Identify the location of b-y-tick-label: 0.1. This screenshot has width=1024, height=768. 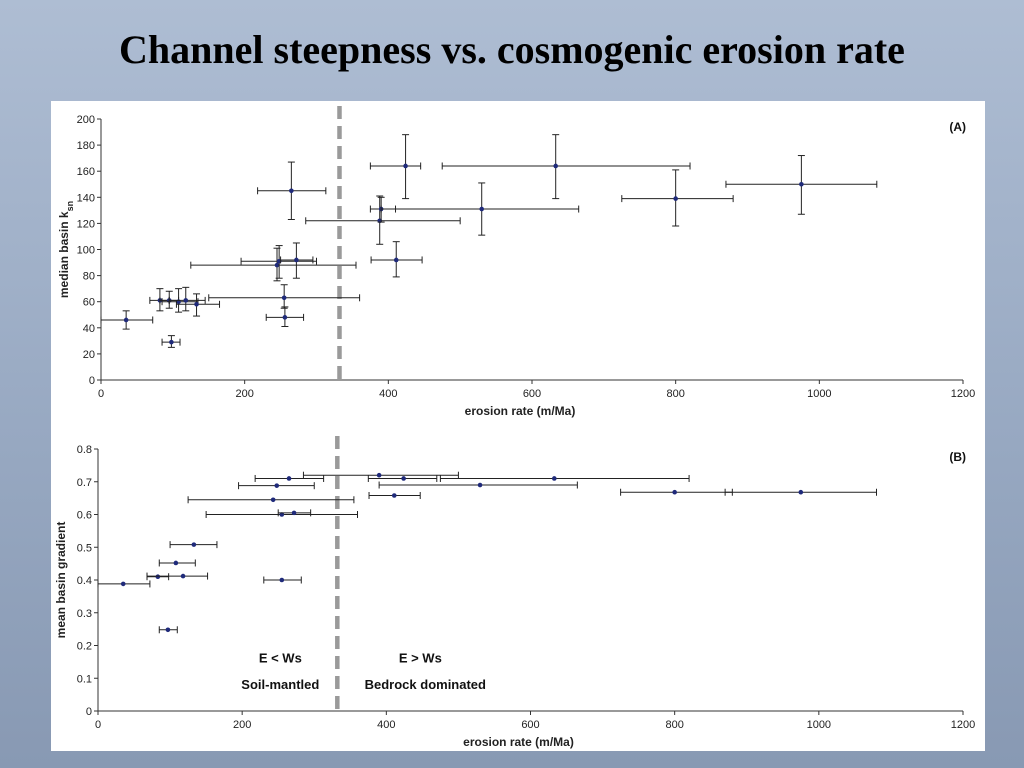
(84, 679).